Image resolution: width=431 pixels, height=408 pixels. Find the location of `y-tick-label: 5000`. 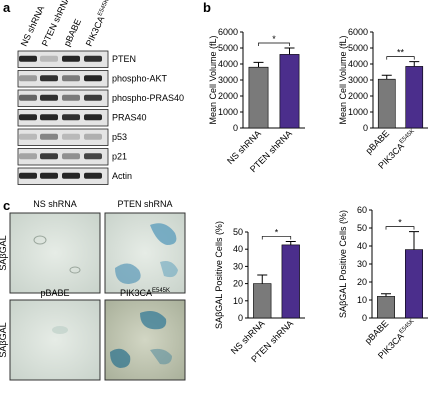

y-tick-label: 5000 is located at coordinates (358, 48).